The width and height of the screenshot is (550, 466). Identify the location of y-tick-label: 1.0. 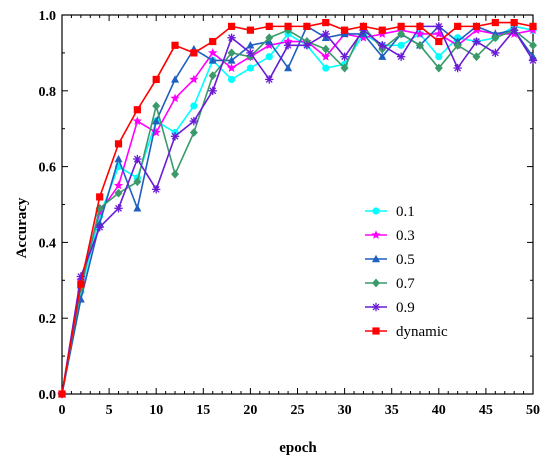
(48, 16).